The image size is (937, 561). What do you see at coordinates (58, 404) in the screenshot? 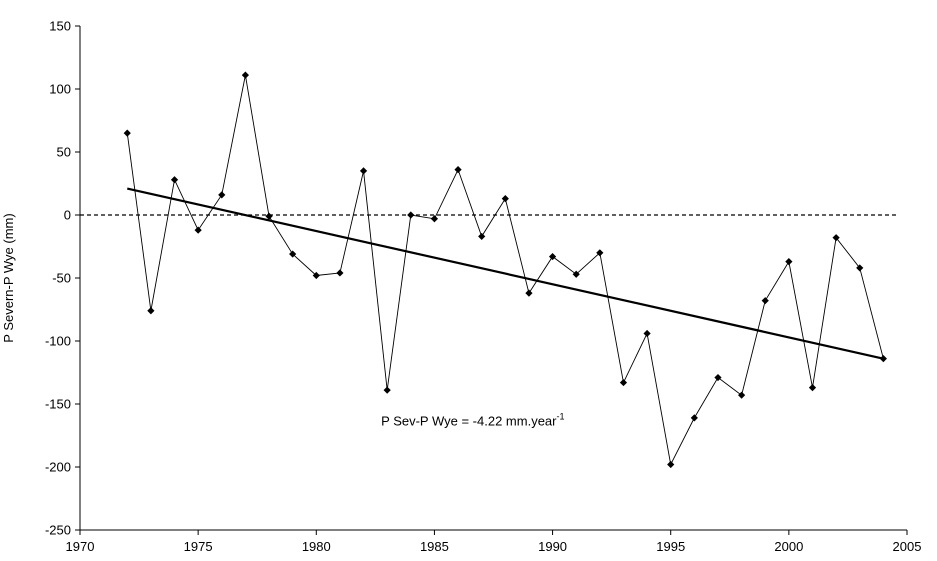
I see `y-tick-label: -150` at bounding box center [58, 404].